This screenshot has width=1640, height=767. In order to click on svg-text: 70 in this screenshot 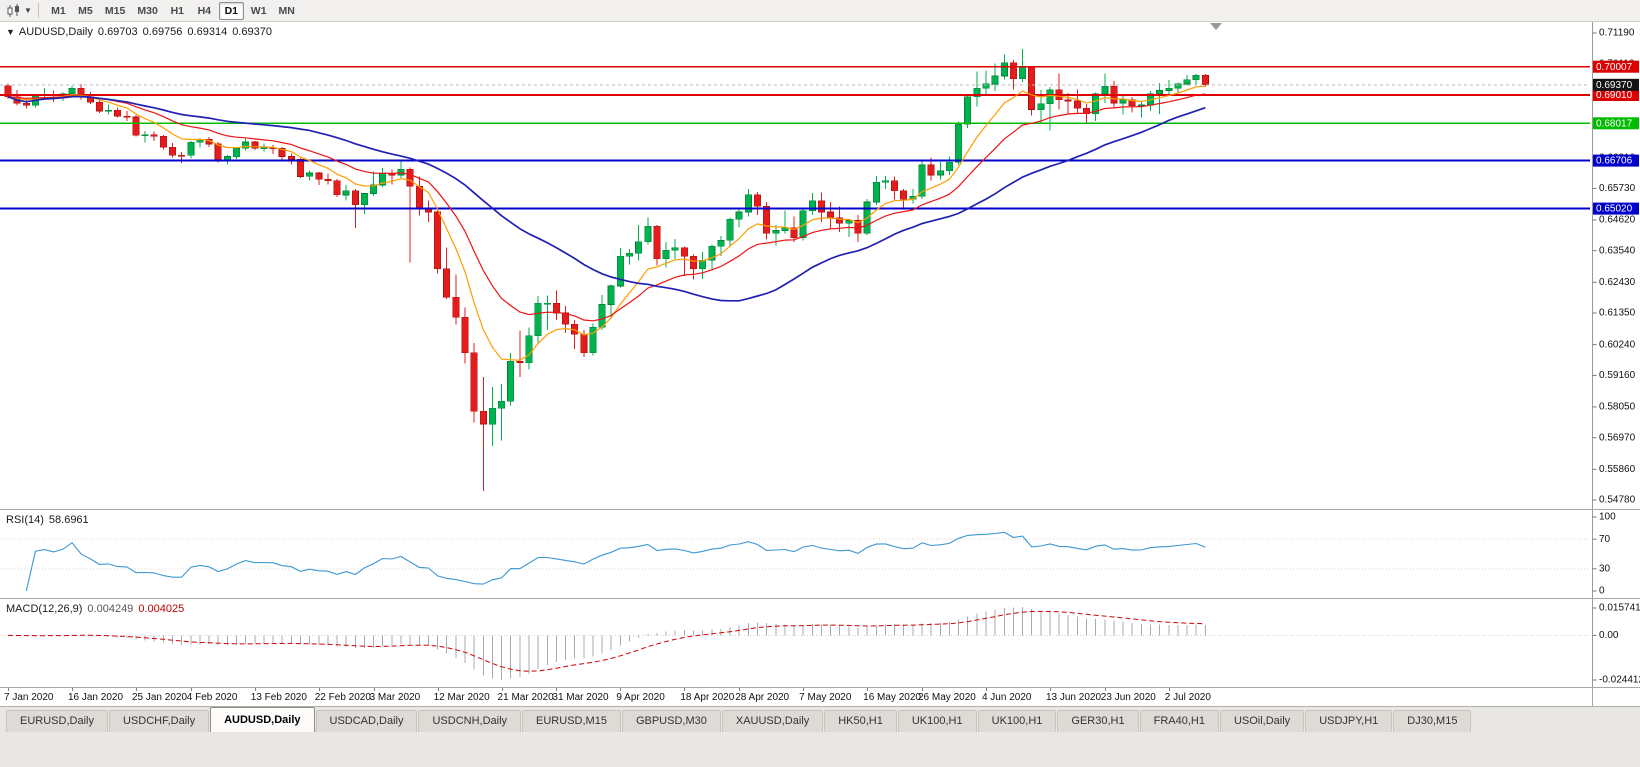, I will do `click(1605, 539)`.